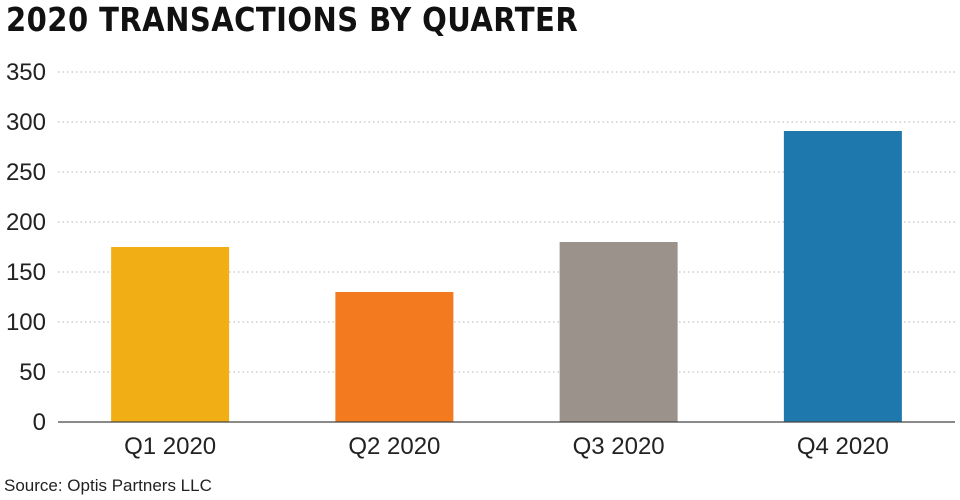 Image resolution: width=960 pixels, height=500 pixels. What do you see at coordinates (170, 446) in the screenshot?
I see `x-category-label: Q1 2020` at bounding box center [170, 446].